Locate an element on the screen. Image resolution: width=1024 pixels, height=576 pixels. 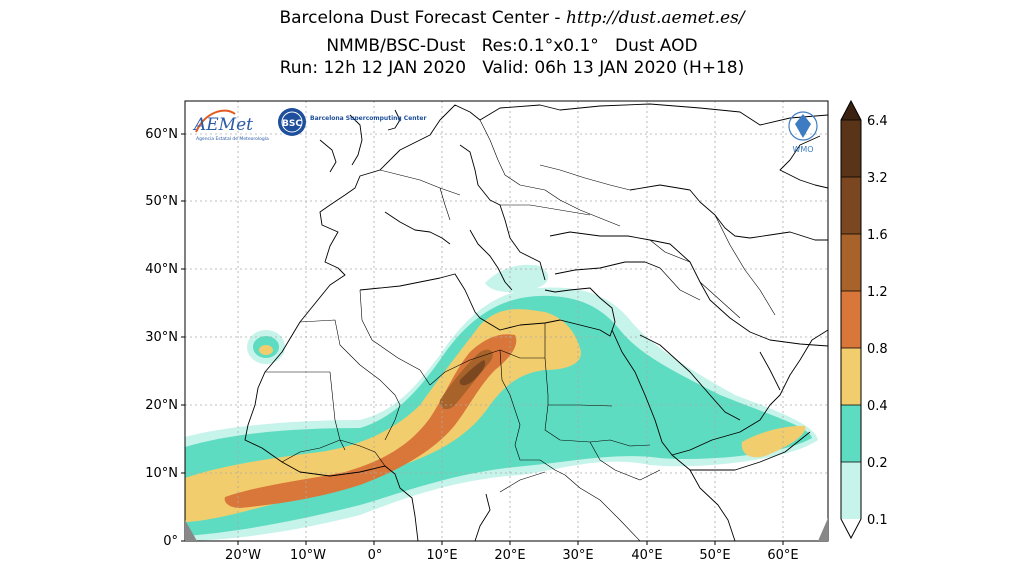
colorbar-label-1.6: 1.6 is located at coordinates (877, 235).